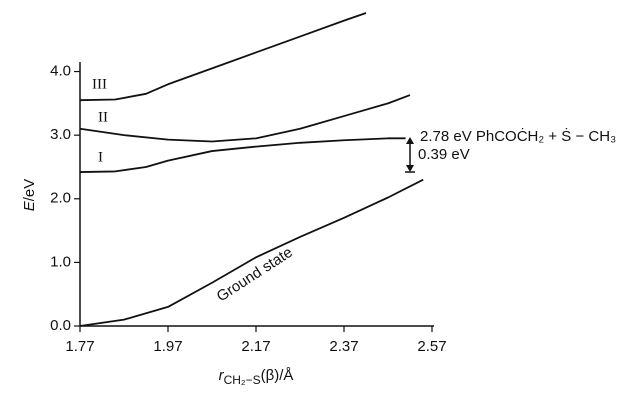 This screenshot has height=393, width=630. What do you see at coordinates (103, 117) in the screenshot?
I see `curve-label: II` at bounding box center [103, 117].